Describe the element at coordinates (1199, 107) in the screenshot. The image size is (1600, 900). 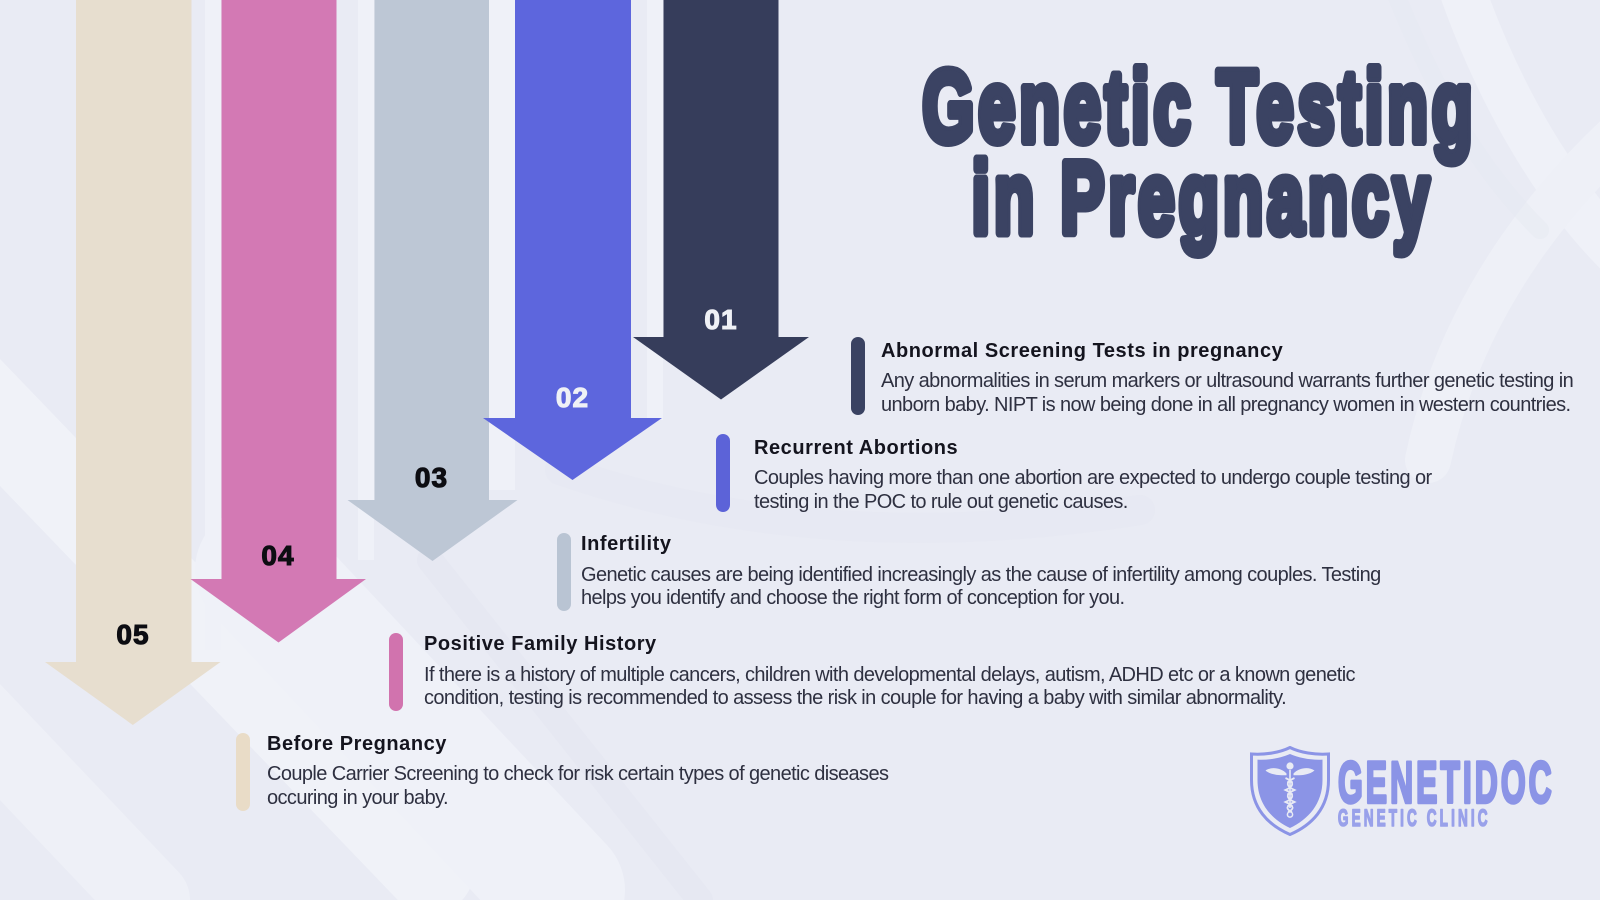
I see `svg-text: Genetic Testing` at that location.